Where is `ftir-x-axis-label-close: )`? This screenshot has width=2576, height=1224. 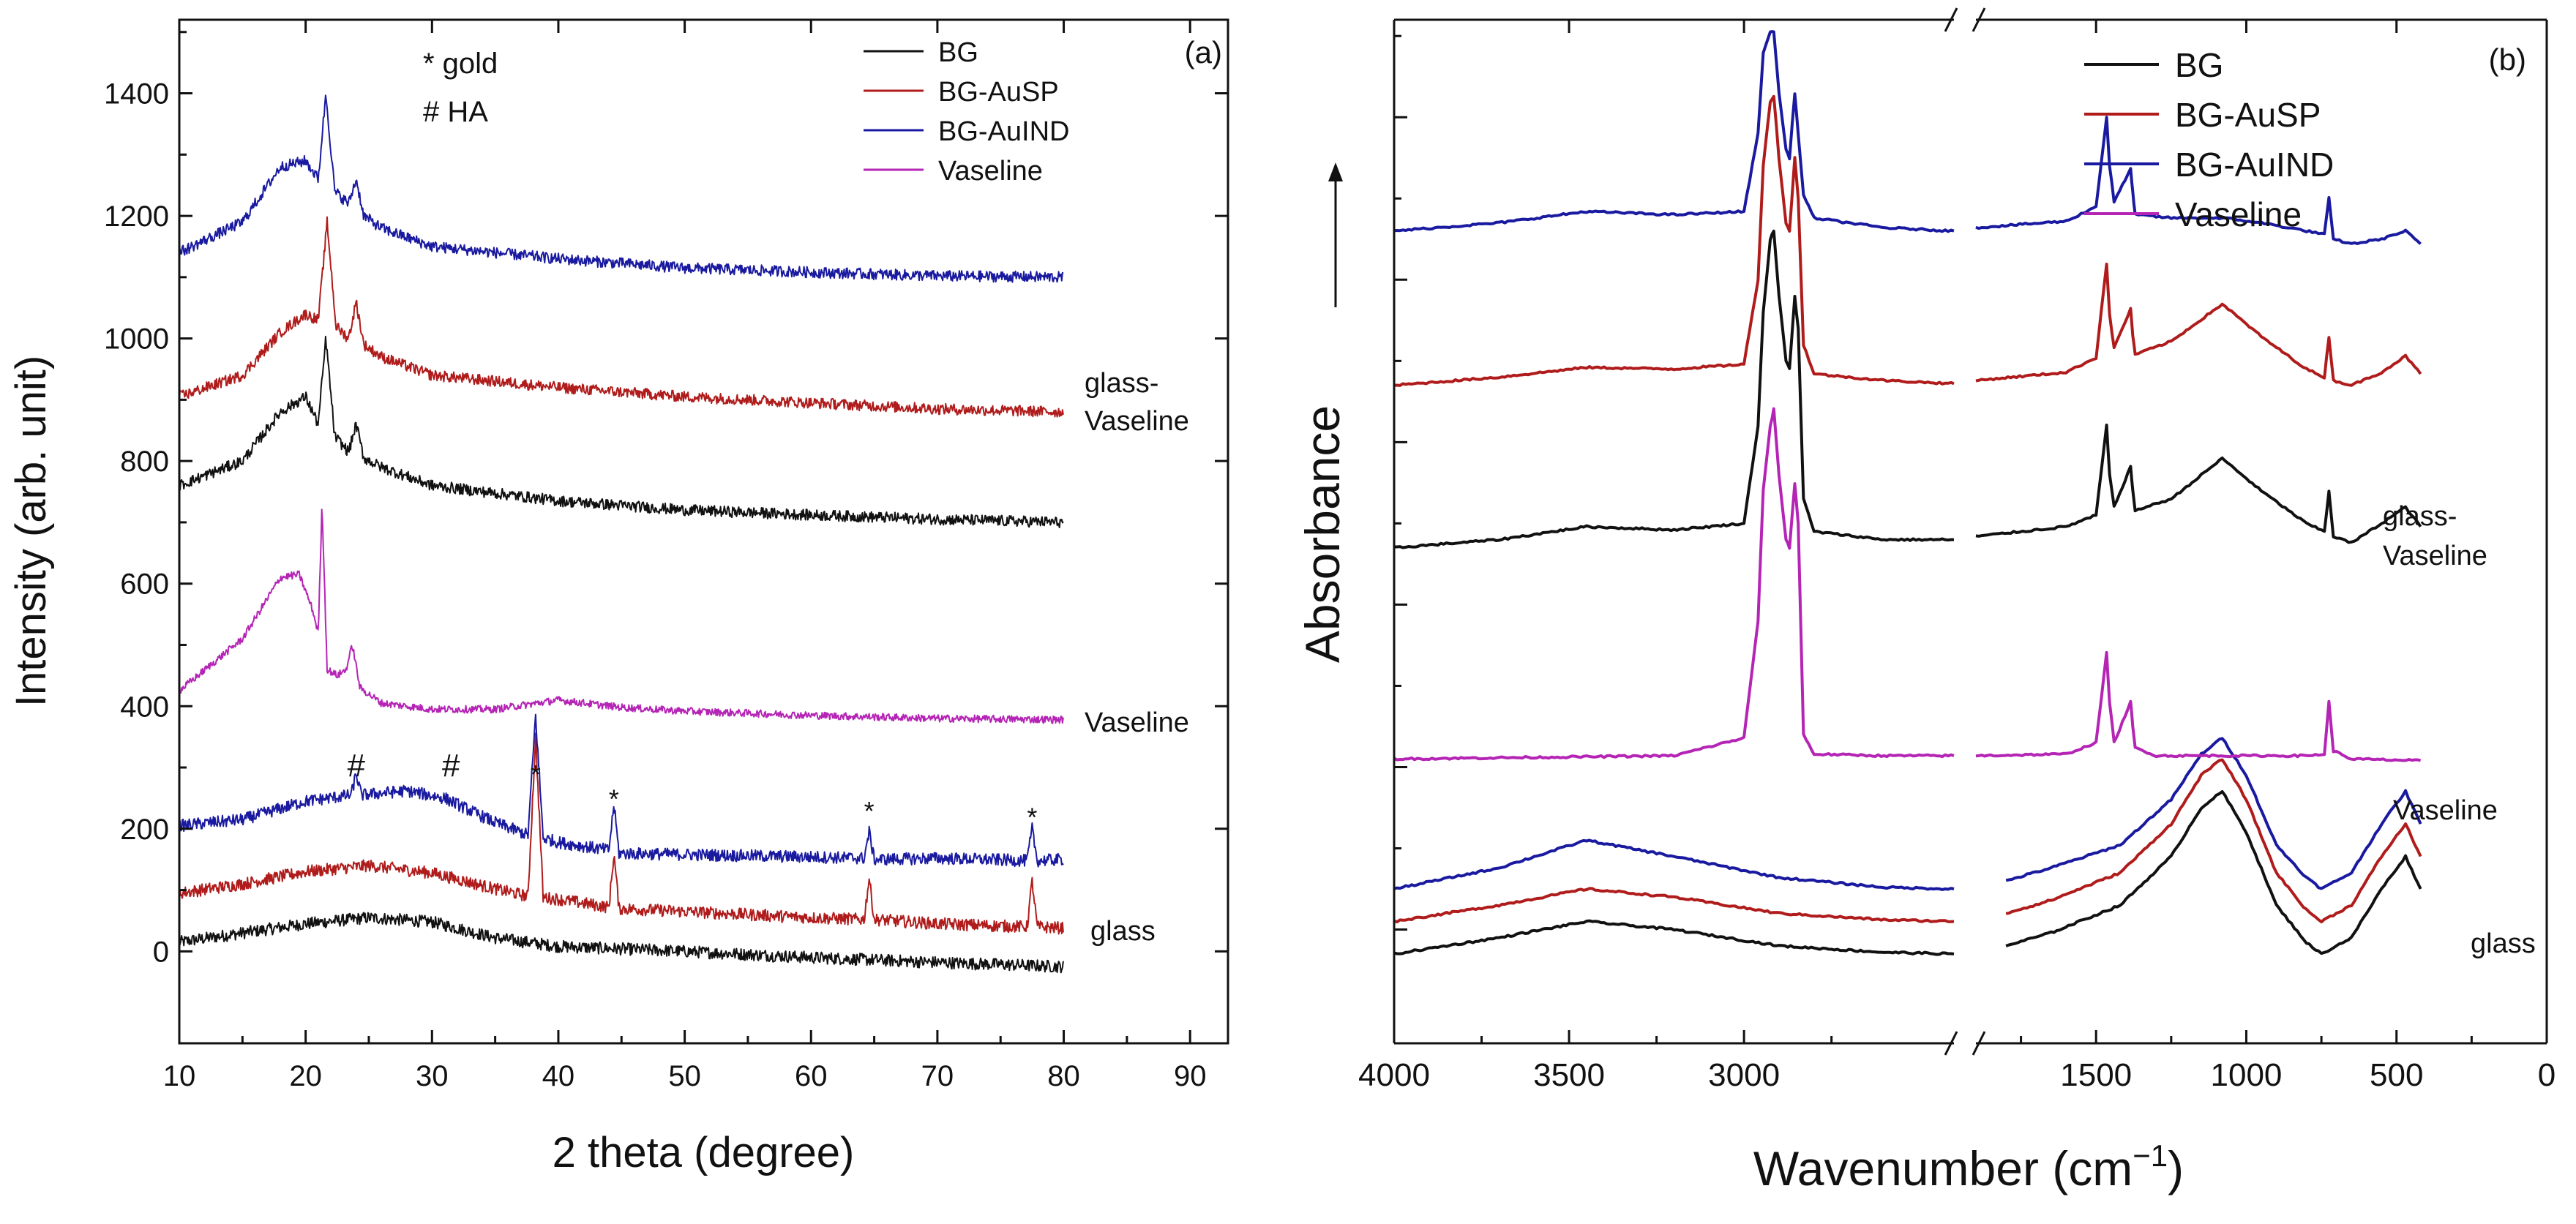 ftir-x-axis-label-close: ) is located at coordinates (2176, 1168).